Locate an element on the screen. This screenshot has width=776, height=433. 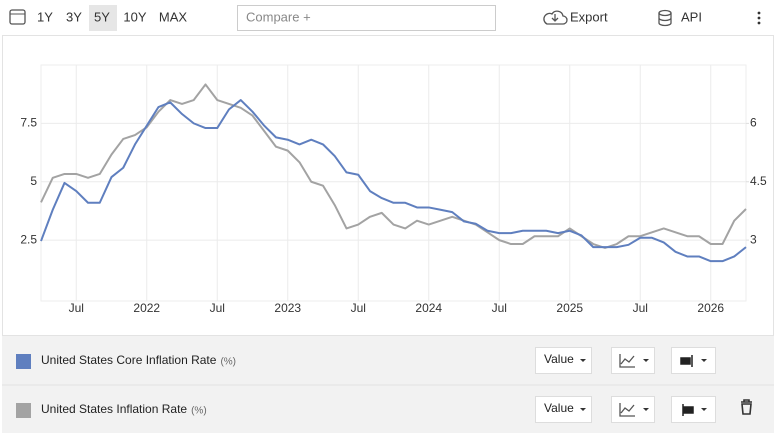
api-icon-body is located at coordinates (665, 20).